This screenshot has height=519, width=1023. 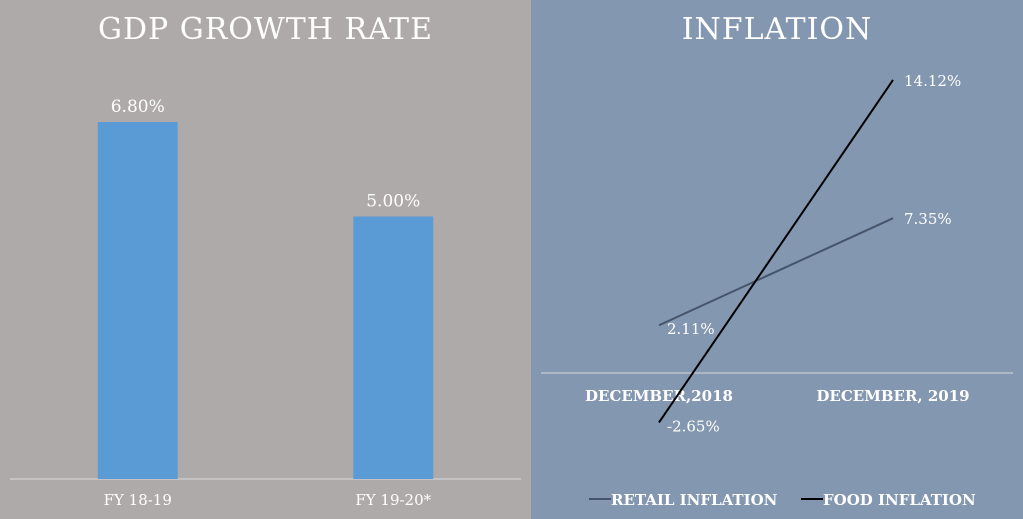 What do you see at coordinates (693, 426) in the screenshot?
I see `inflation-data-label: -2.65%` at bounding box center [693, 426].